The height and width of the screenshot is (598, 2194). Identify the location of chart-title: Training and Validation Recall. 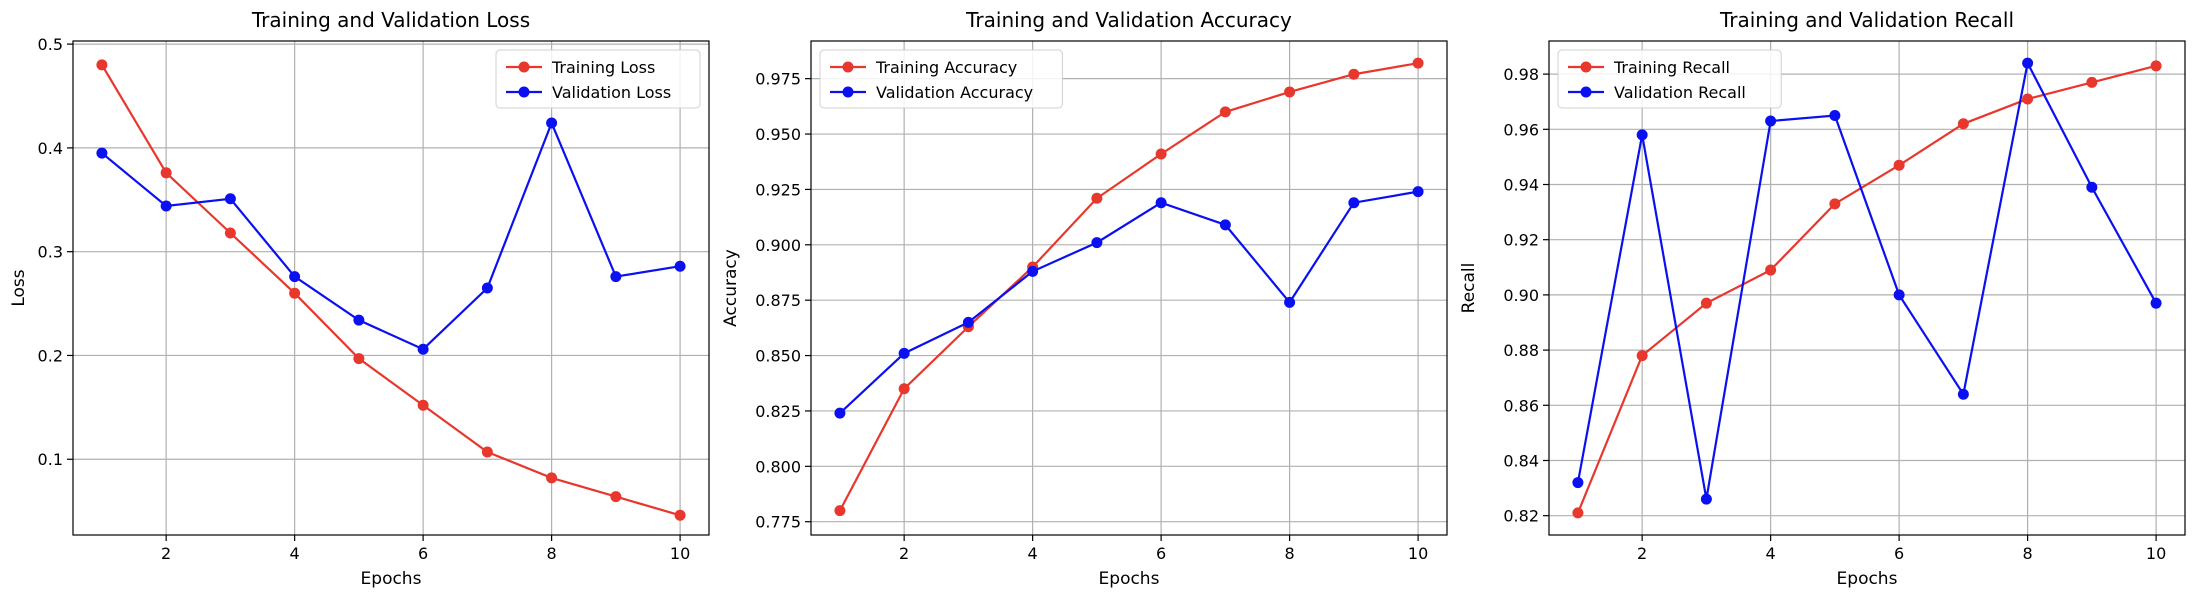
(1866, 20).